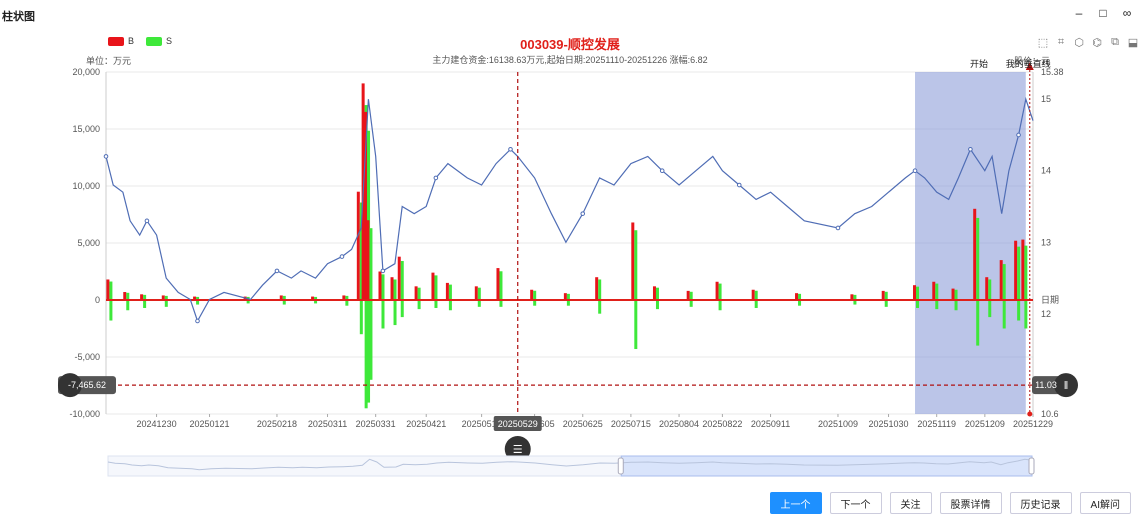 This screenshot has height=523, width=1139. Describe the element at coordinates (970, 503) in the screenshot. I see `stock-detail-button: 股票详情` at that location.